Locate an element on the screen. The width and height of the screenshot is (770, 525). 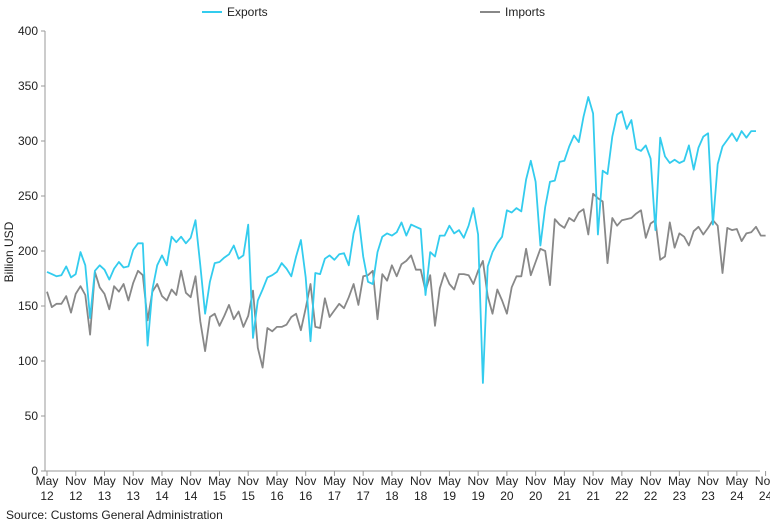
x-tick-label: Nov 23 is located at coordinates (707, 488).